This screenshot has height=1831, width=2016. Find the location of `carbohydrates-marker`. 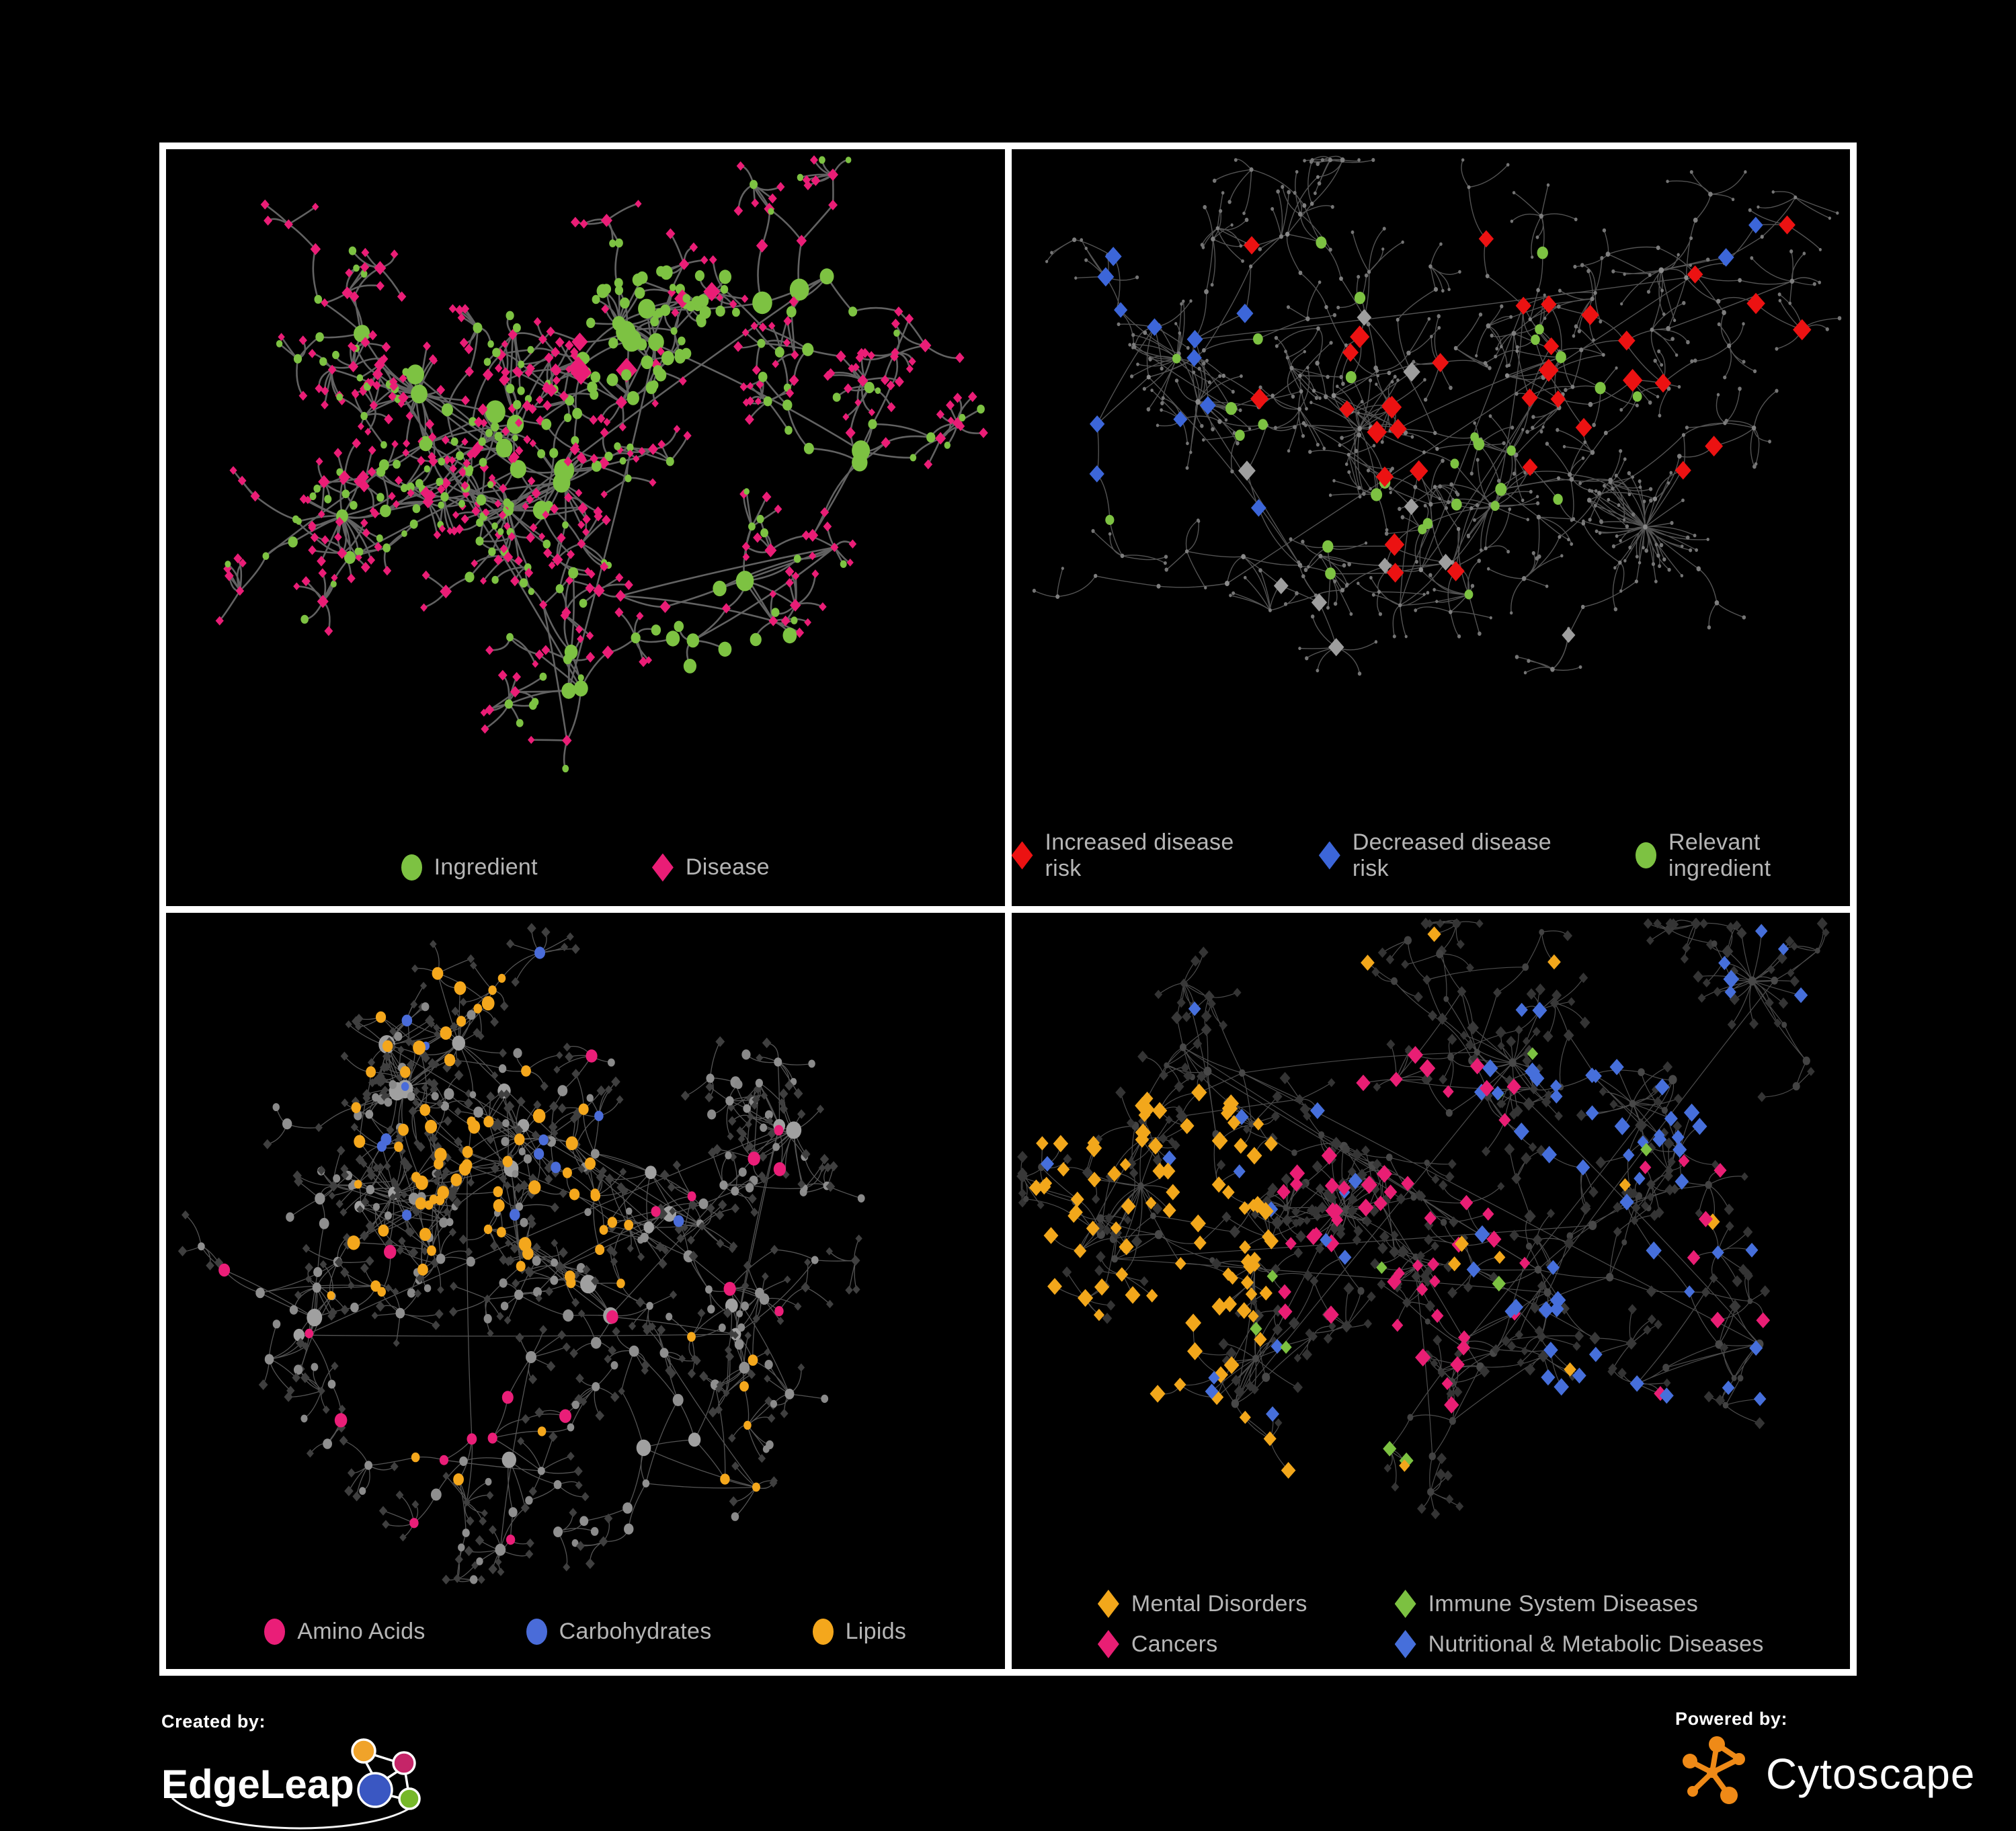

carbohydrates-marker is located at coordinates (536, 1632).